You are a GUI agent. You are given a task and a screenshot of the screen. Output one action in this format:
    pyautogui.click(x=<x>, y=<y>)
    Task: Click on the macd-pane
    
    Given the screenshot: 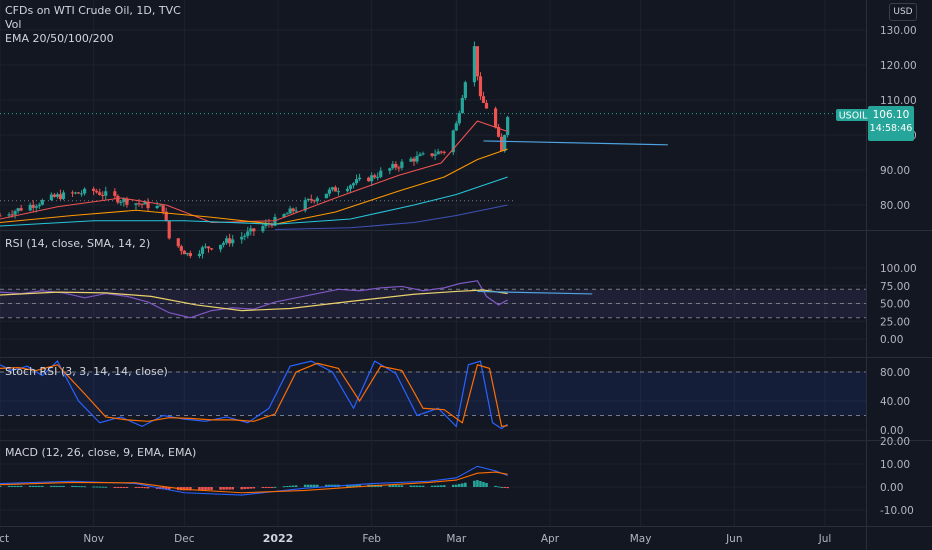 What is the action you would take?
    pyautogui.click(x=254, y=480)
    